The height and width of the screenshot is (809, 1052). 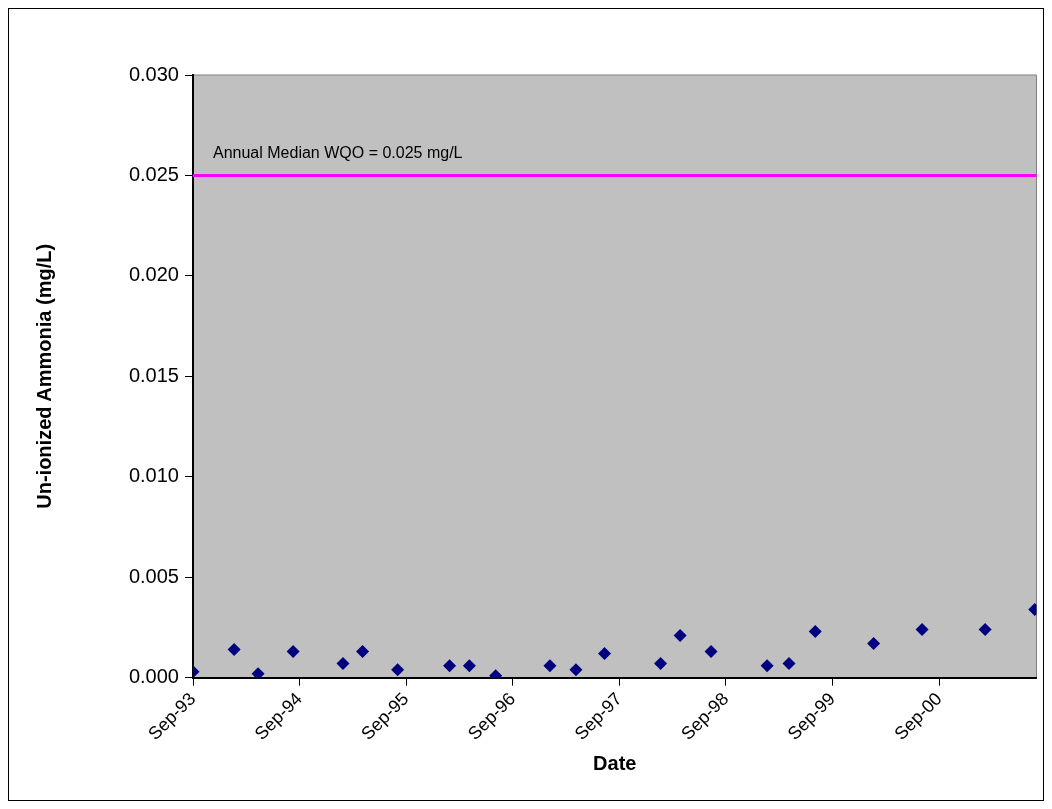 What do you see at coordinates (153, 173) in the screenshot?
I see `y-tick-label: 0.025` at bounding box center [153, 173].